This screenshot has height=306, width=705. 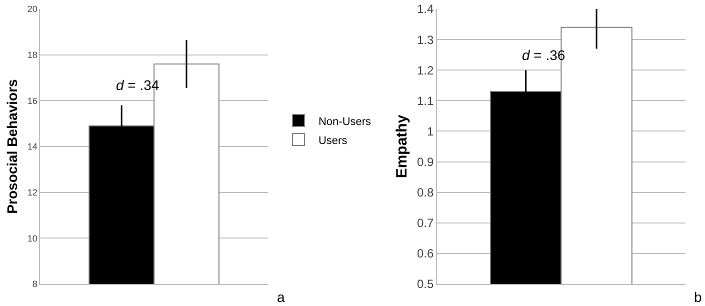 I want to click on y-tick-label: 1, so click(x=430, y=131).